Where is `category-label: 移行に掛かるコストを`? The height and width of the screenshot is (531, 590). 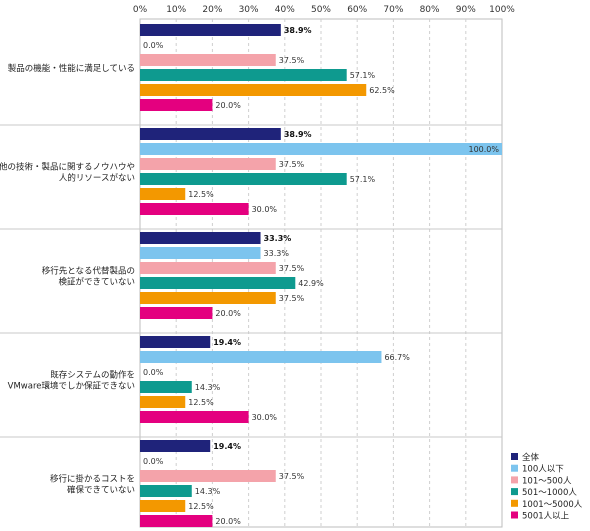 category-label: 移行に掛かるコストを is located at coordinates (92, 479).